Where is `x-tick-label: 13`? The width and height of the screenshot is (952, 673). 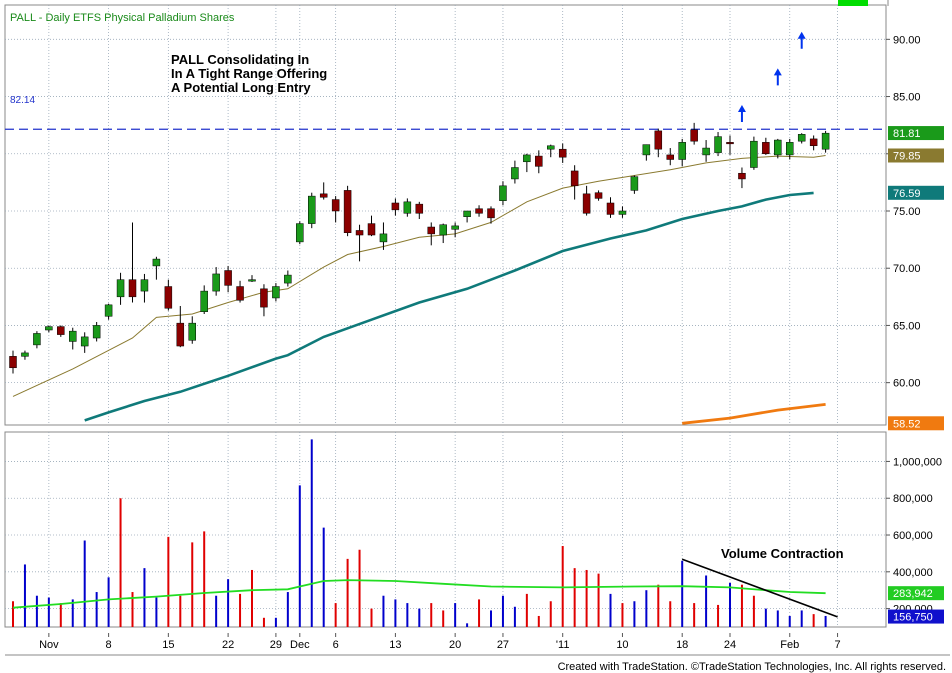
x-tick-label: 13 is located at coordinates (395, 645).